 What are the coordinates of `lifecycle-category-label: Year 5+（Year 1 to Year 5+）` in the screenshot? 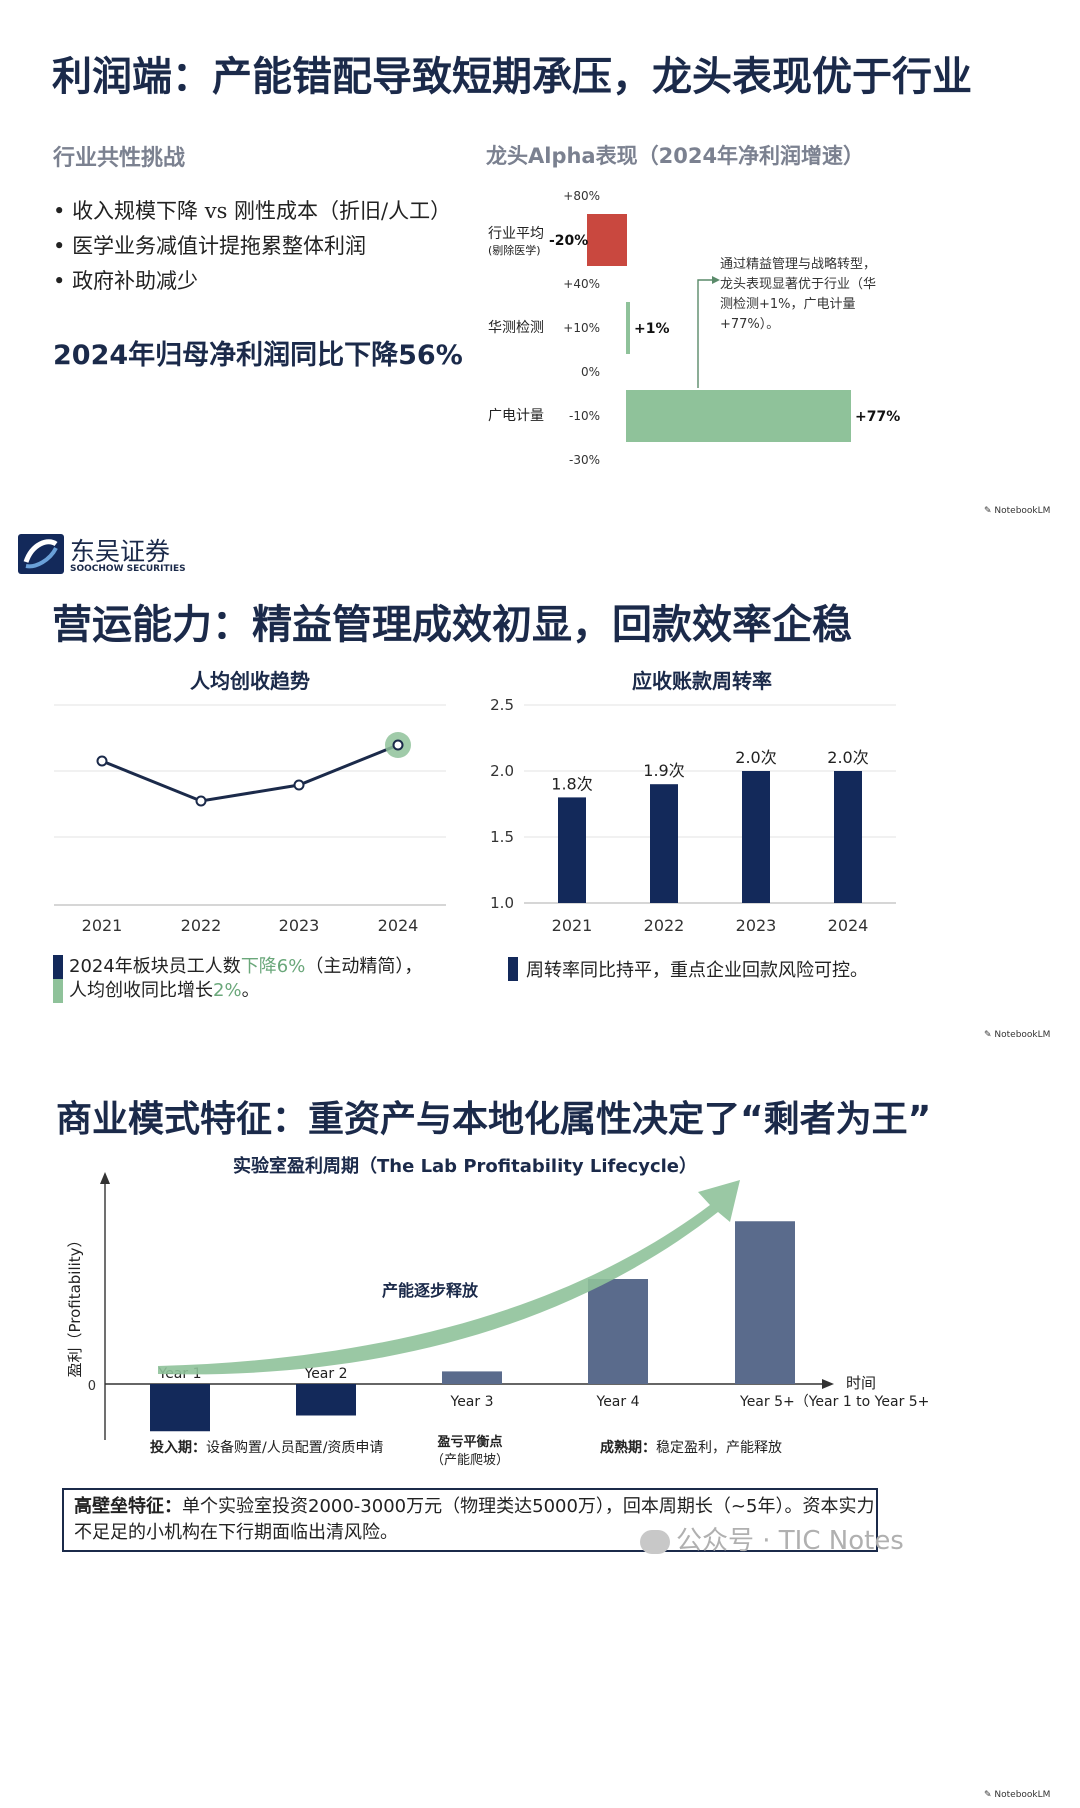 It's located at (834, 1402).